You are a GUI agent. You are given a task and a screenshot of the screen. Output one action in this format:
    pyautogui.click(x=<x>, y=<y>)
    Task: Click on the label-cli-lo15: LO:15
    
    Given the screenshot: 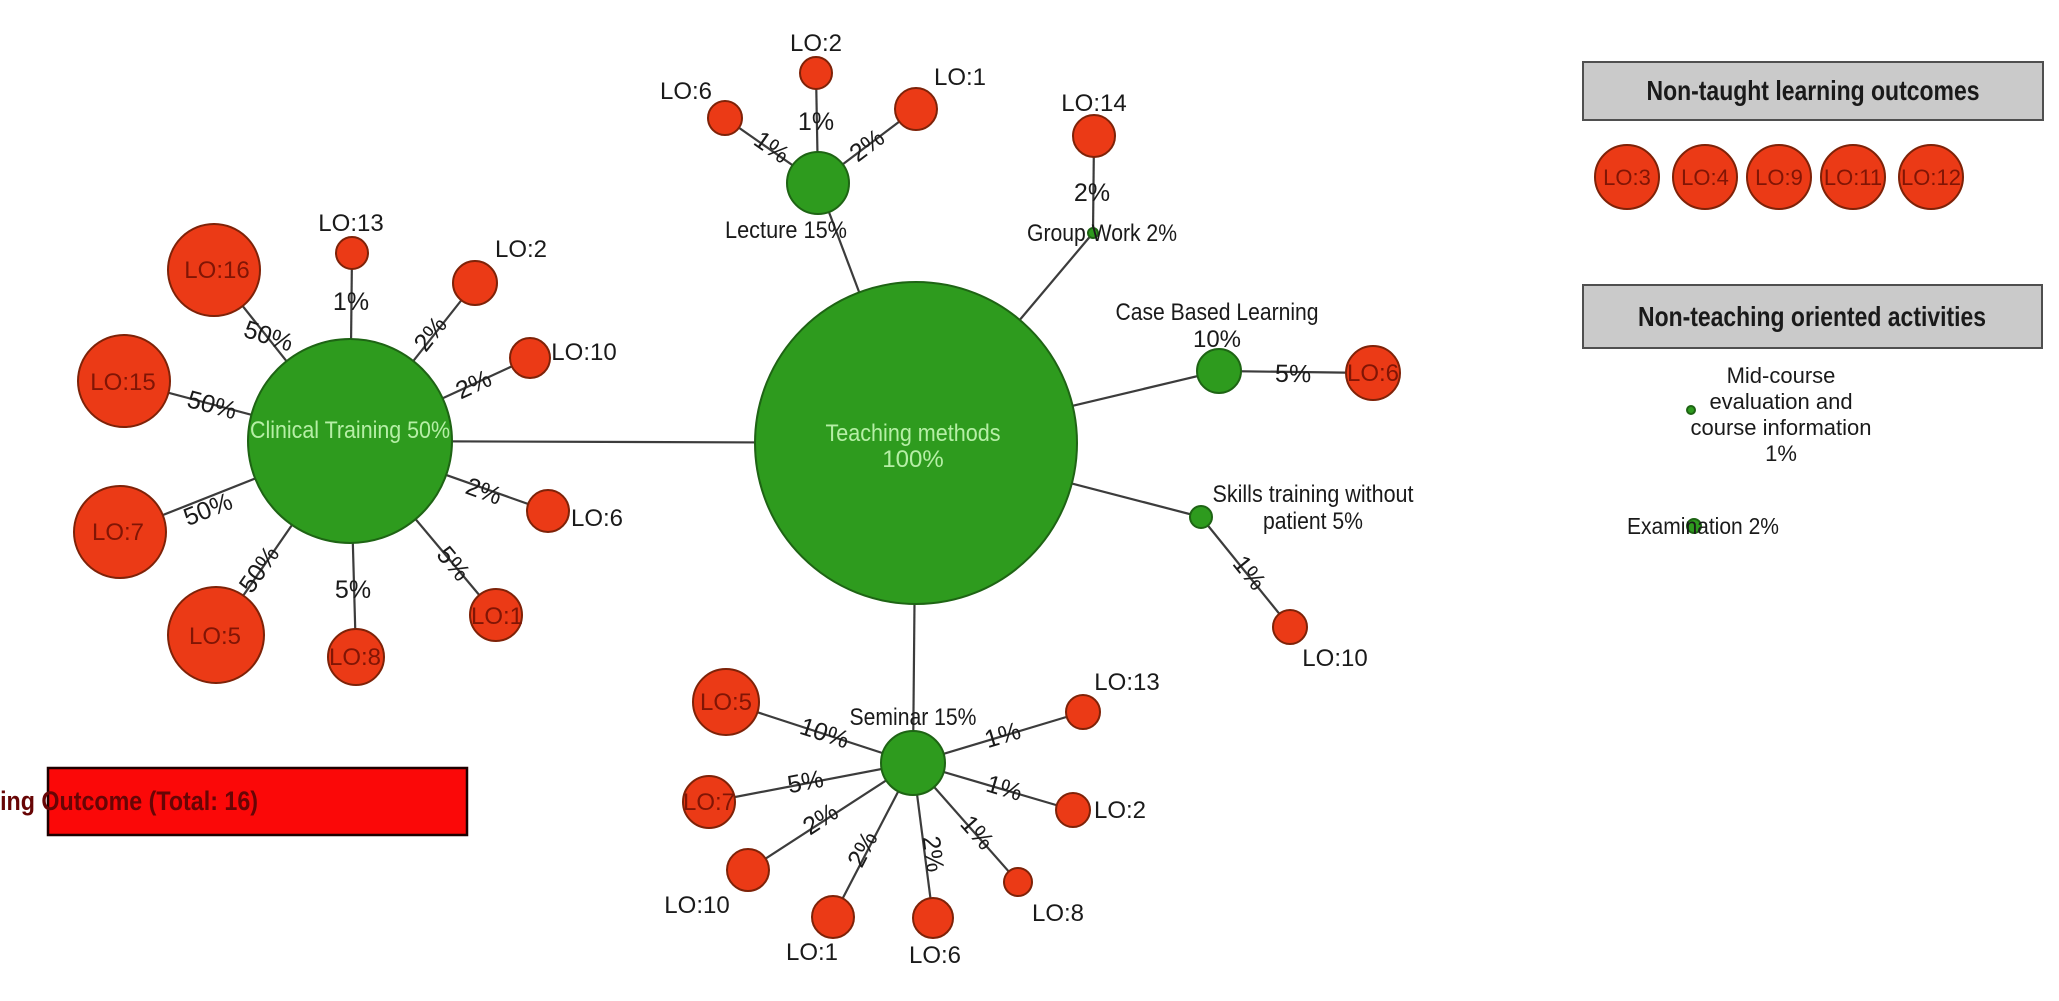 What is the action you would take?
    pyautogui.click(x=122, y=382)
    